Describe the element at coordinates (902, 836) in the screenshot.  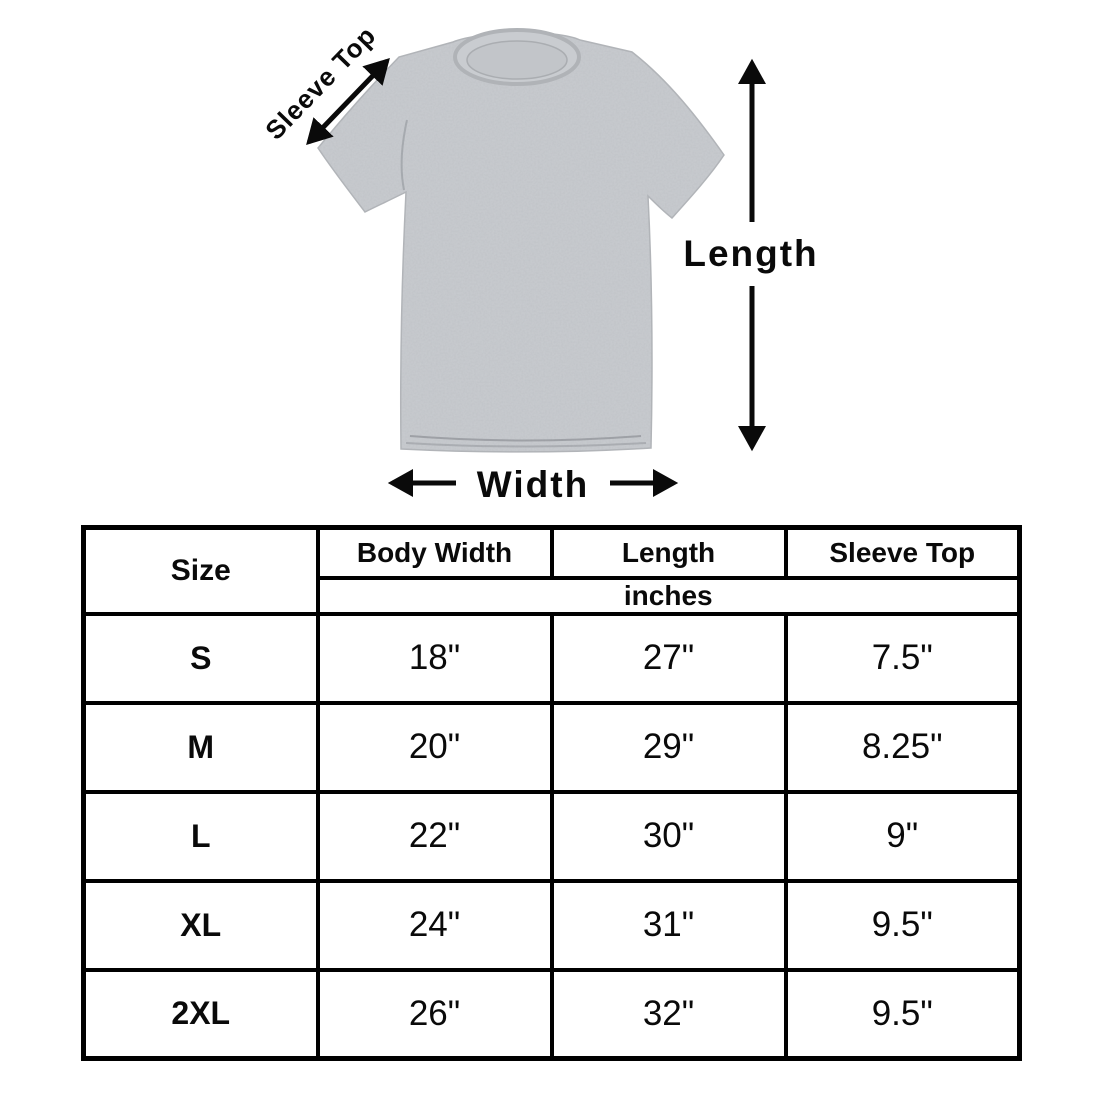
I see `sleeve-top-cell: 9"` at that location.